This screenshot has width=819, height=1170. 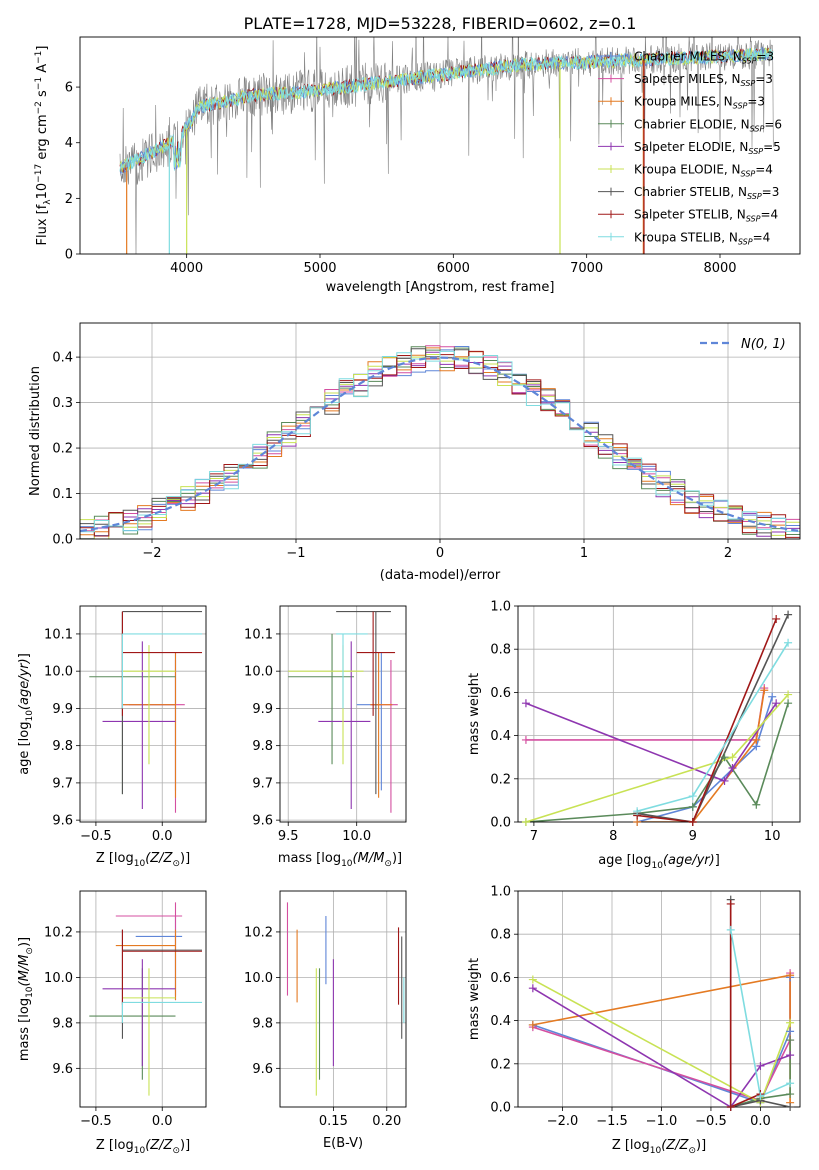 What do you see at coordinates (703, 171) in the screenshot?
I see `legend-entry: Kroupa ELODIE, NSSP=4` at bounding box center [703, 171].